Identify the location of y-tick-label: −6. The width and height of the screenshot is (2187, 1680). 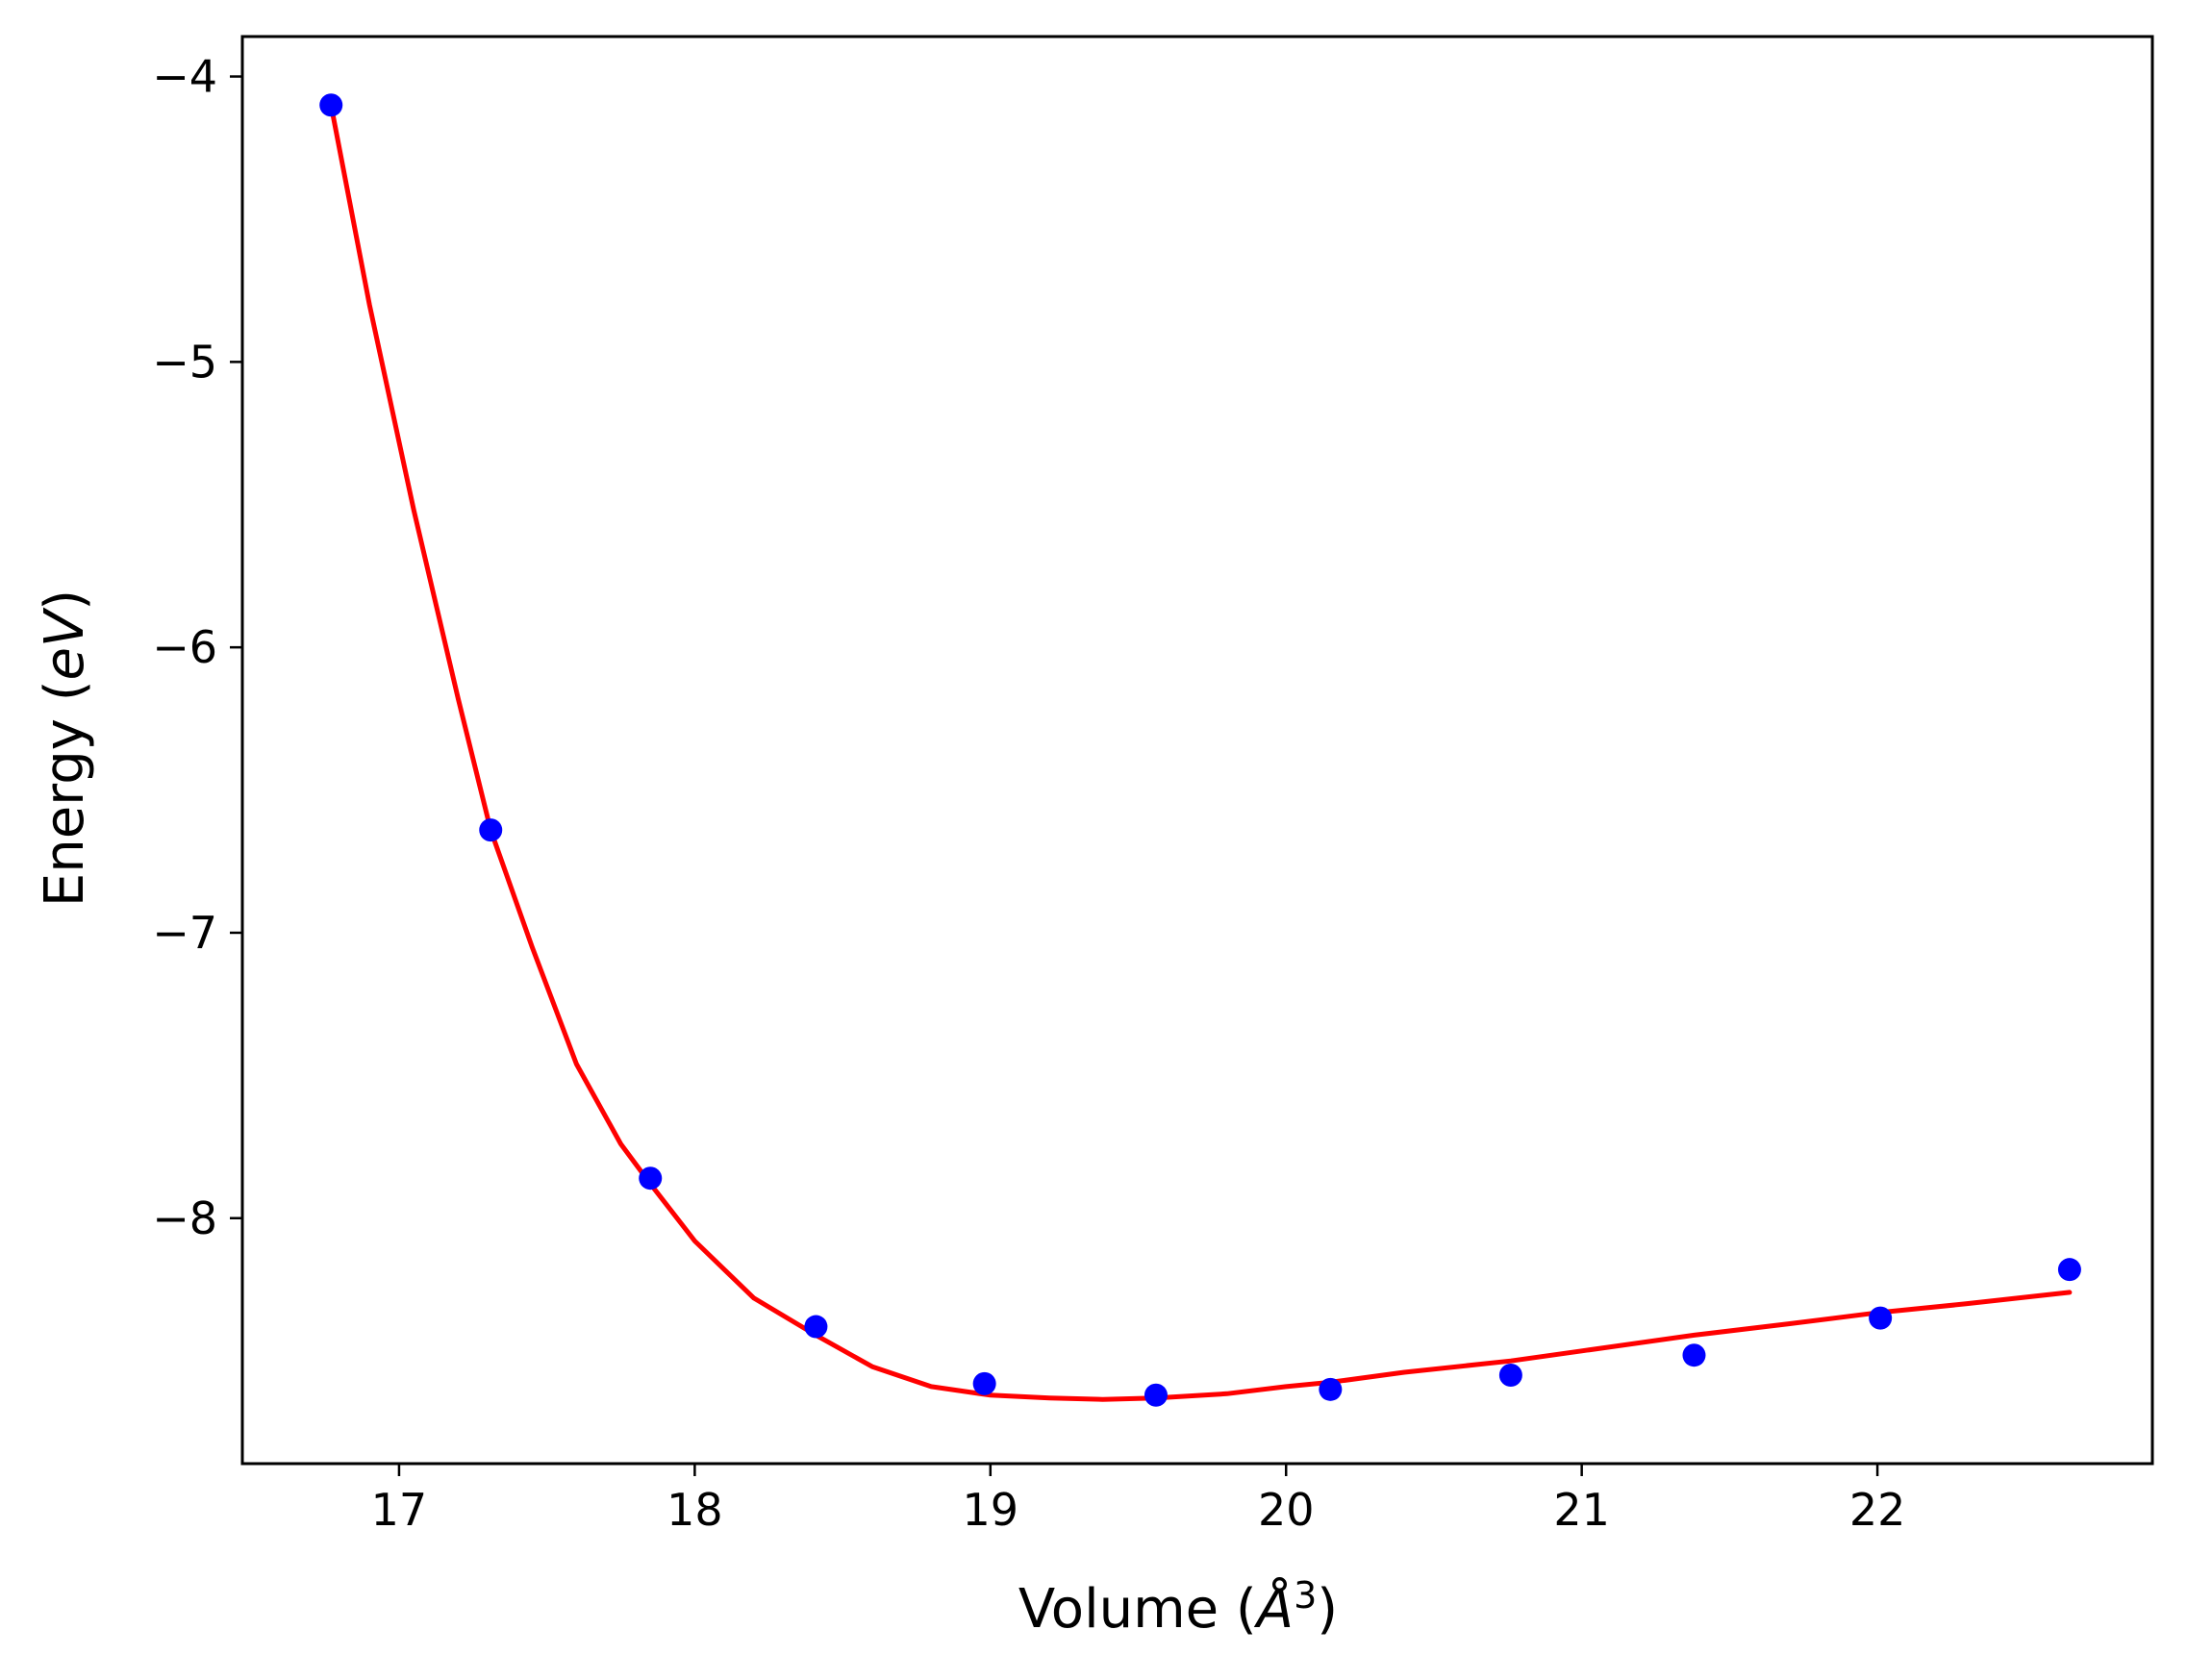
(184, 647).